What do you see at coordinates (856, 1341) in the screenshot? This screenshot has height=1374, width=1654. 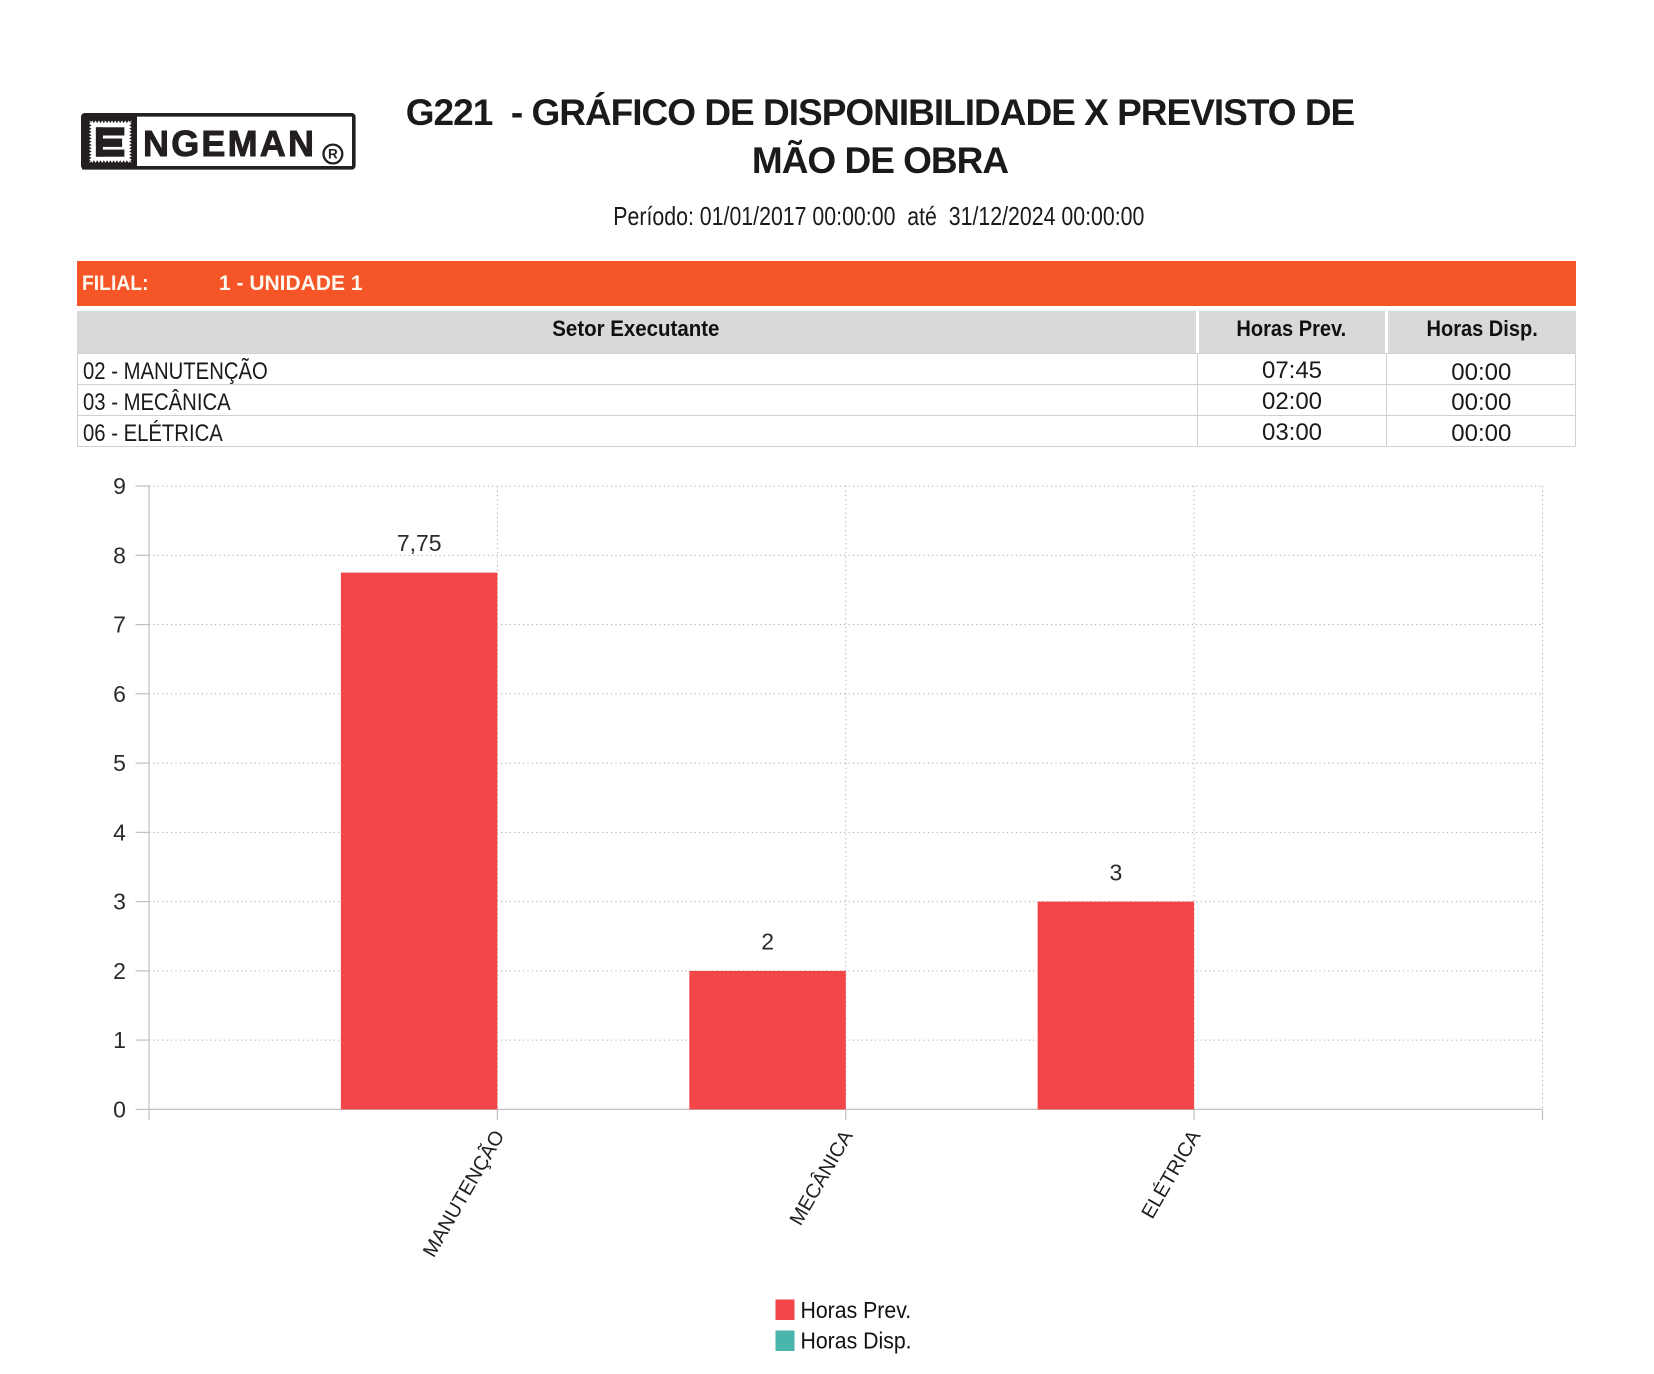 I see `svg-text: Horas Disp.` at bounding box center [856, 1341].